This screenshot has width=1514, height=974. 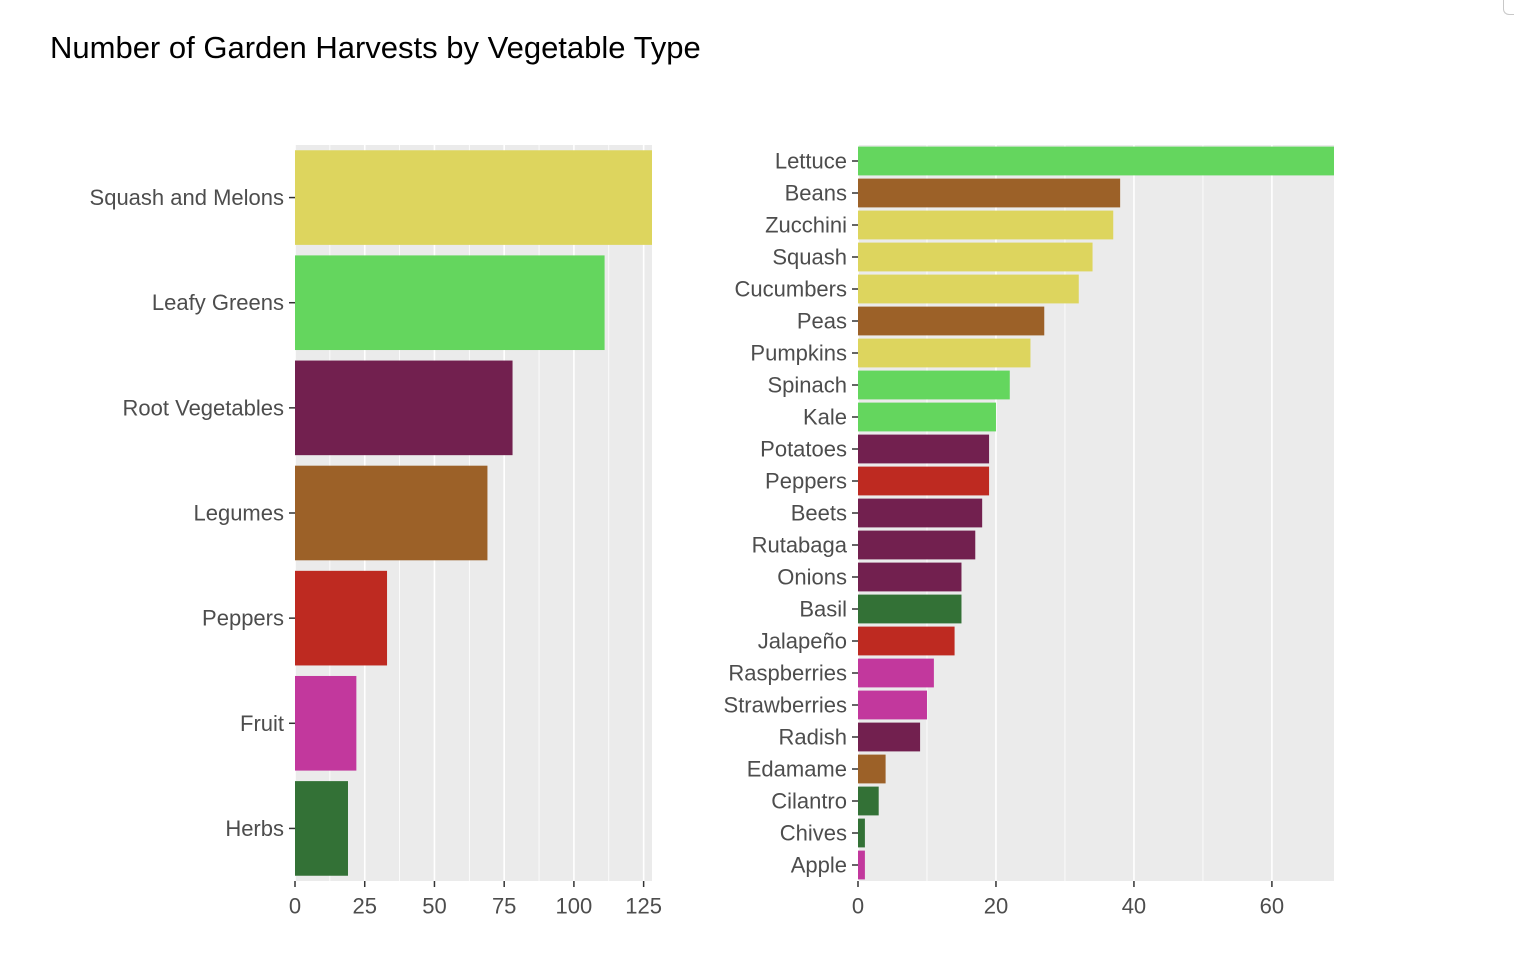 I want to click on y-tick-label-zucchini: Zucchini, so click(x=806, y=225).